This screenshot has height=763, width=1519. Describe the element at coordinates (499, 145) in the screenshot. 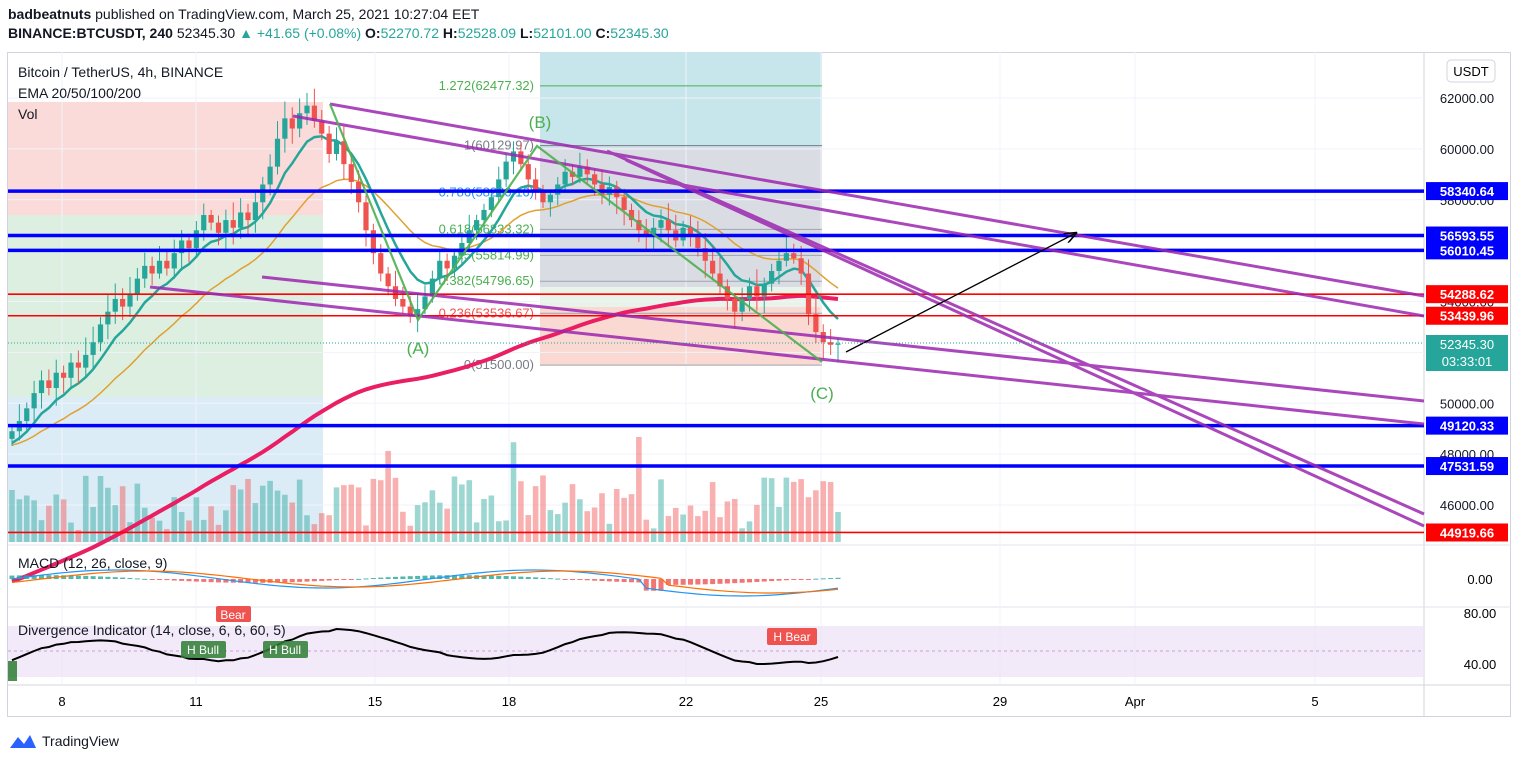

I see `fib-label-1: 1(60129.97)` at that location.